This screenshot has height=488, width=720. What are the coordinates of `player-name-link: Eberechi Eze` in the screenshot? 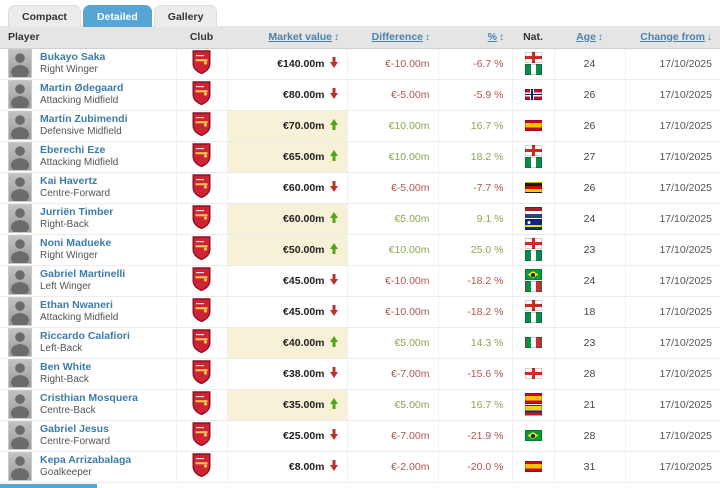 It's located at (73, 149).